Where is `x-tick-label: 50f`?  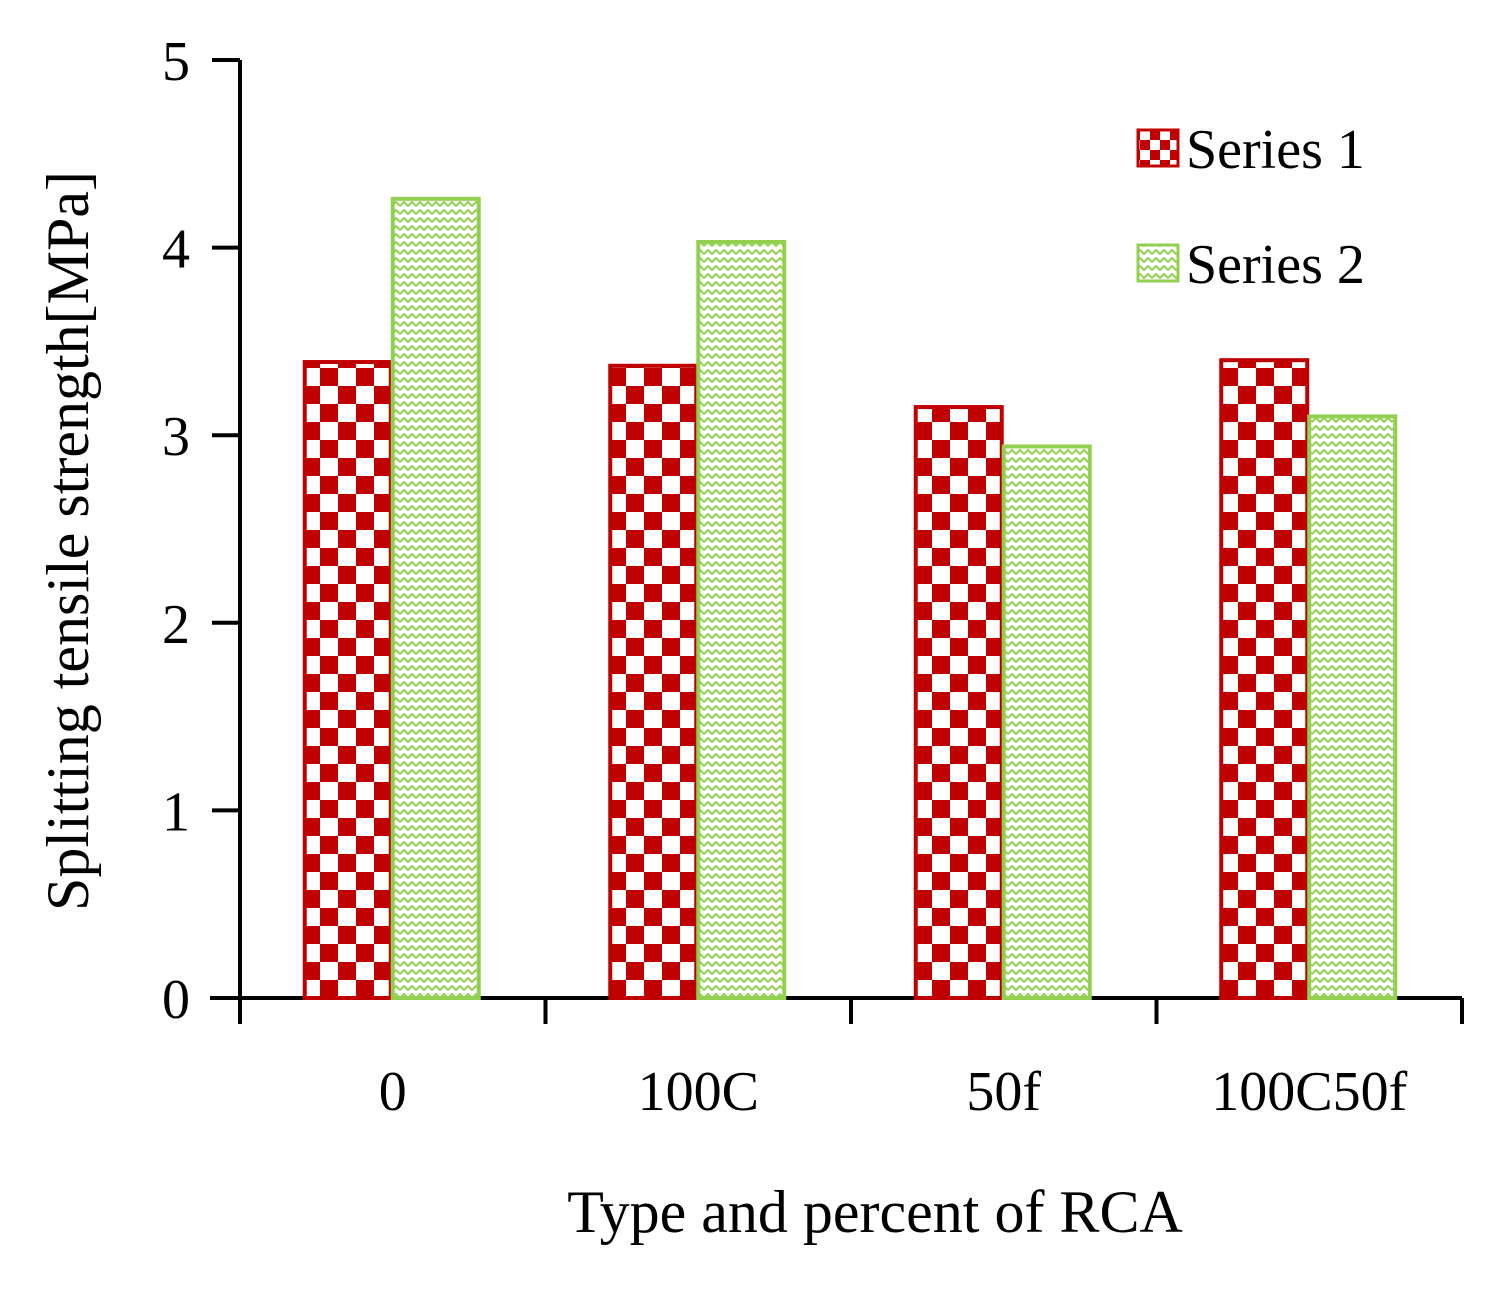
x-tick-label: 50f is located at coordinates (1003, 1092).